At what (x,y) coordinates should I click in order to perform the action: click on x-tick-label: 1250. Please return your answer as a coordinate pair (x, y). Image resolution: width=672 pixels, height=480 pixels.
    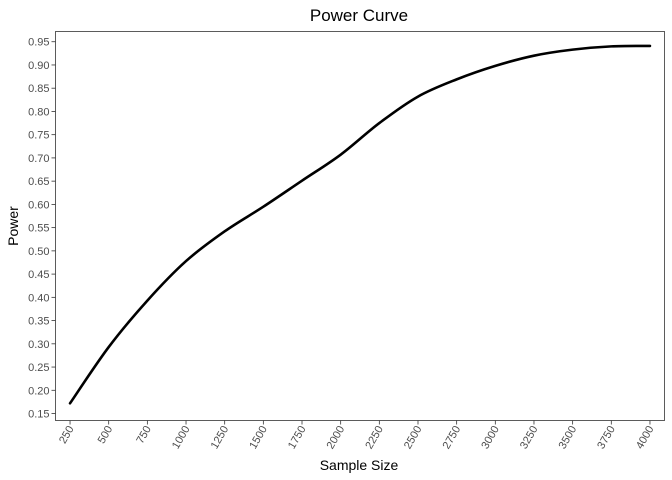
    Looking at the image, I should click on (220, 437).